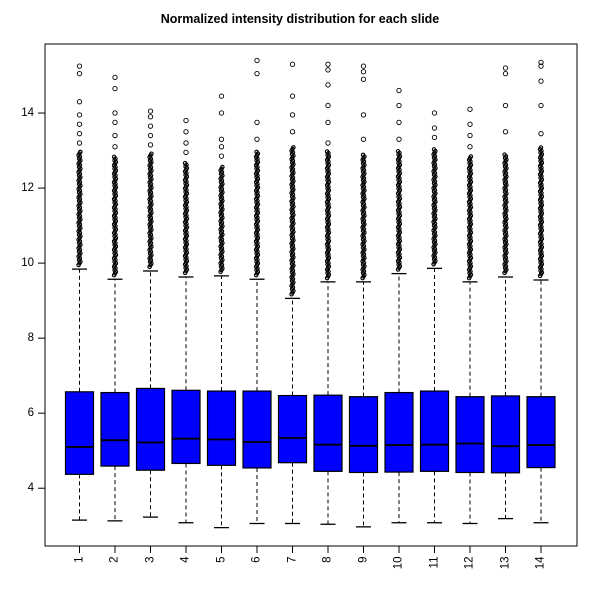 The image size is (600, 600). What do you see at coordinates (30, 413) in the screenshot?
I see `y-tick-label: 6` at bounding box center [30, 413].